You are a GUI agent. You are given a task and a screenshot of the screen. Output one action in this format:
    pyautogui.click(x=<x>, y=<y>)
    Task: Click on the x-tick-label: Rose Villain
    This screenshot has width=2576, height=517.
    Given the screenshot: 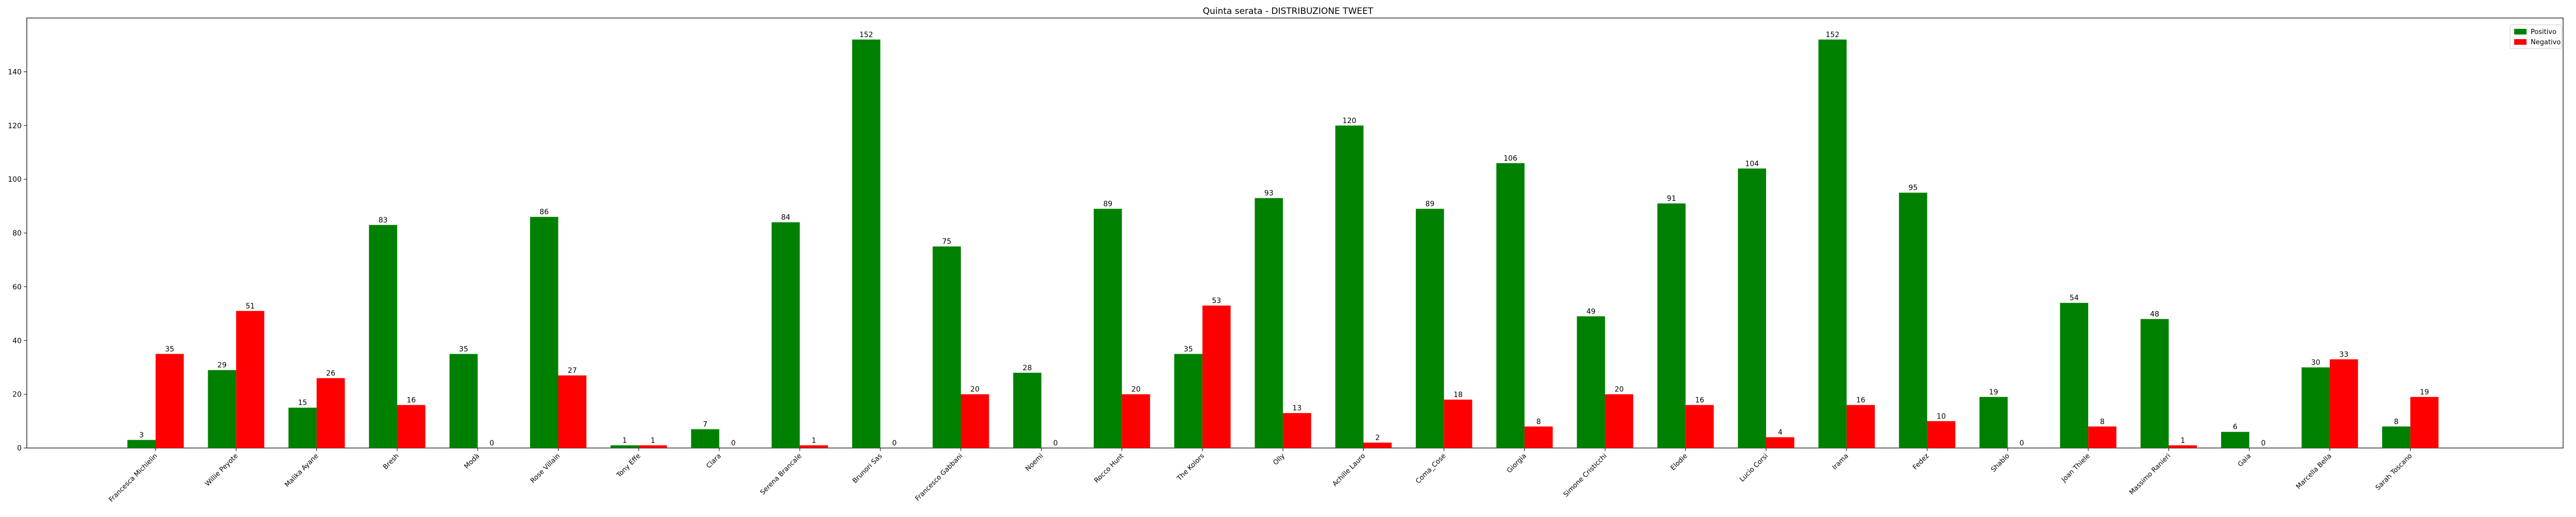 What is the action you would take?
    pyautogui.click(x=545, y=468)
    